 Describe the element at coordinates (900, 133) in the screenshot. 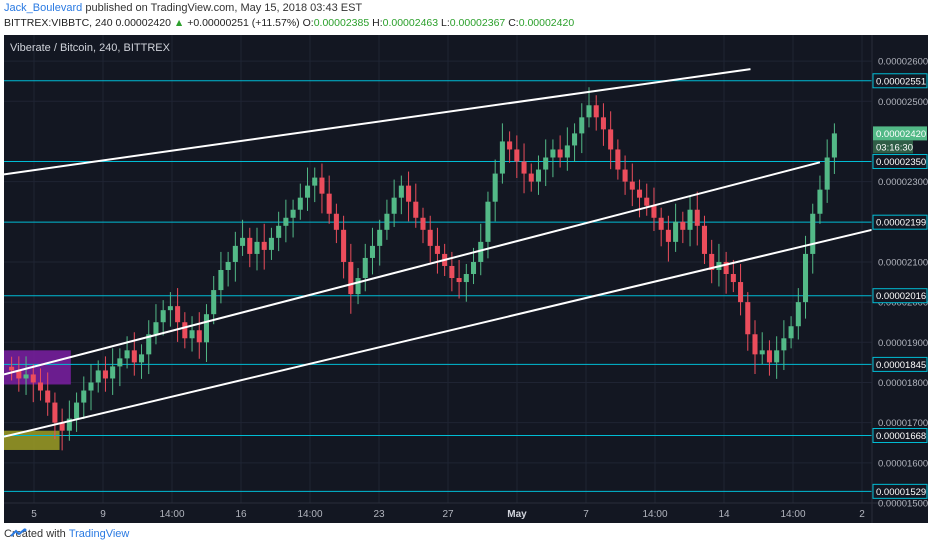

I see `last-price-box` at that location.